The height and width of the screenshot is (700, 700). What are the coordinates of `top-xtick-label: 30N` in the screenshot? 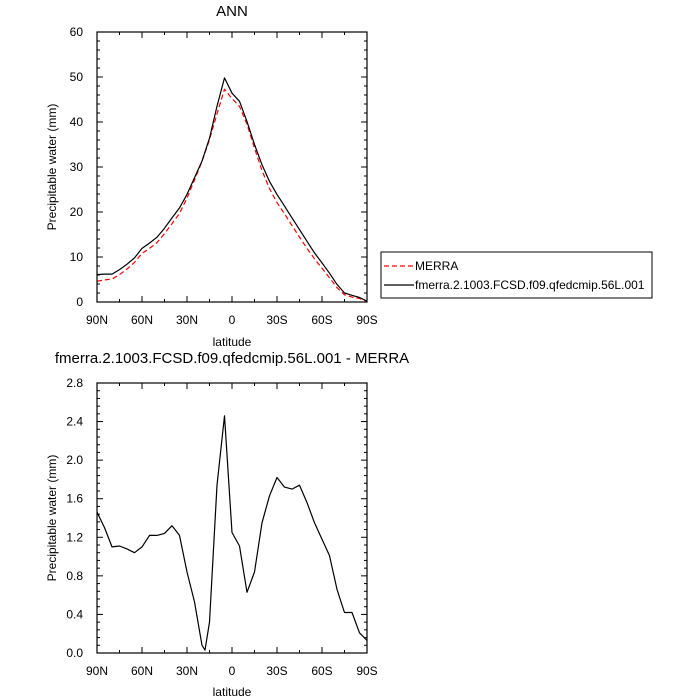 It's located at (187, 320).